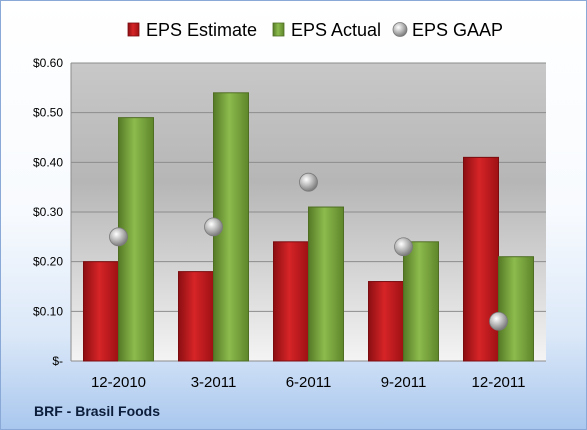  Describe the element at coordinates (133, 29) in the screenshot. I see `legend-swatch-eps-estimate` at that location.